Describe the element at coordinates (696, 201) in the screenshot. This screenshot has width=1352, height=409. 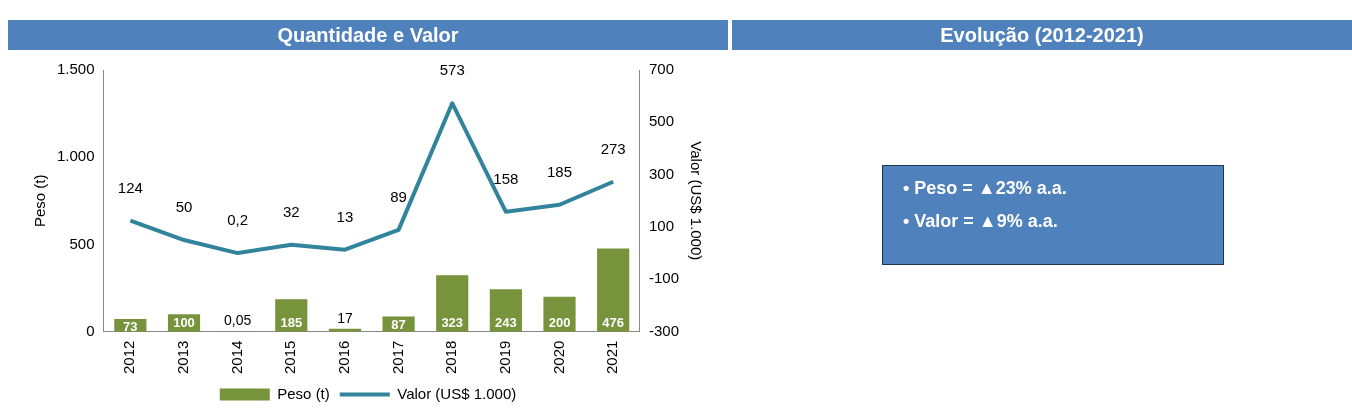
I see `y2-axis-title: Valor (US$ 1.000)` at that location.